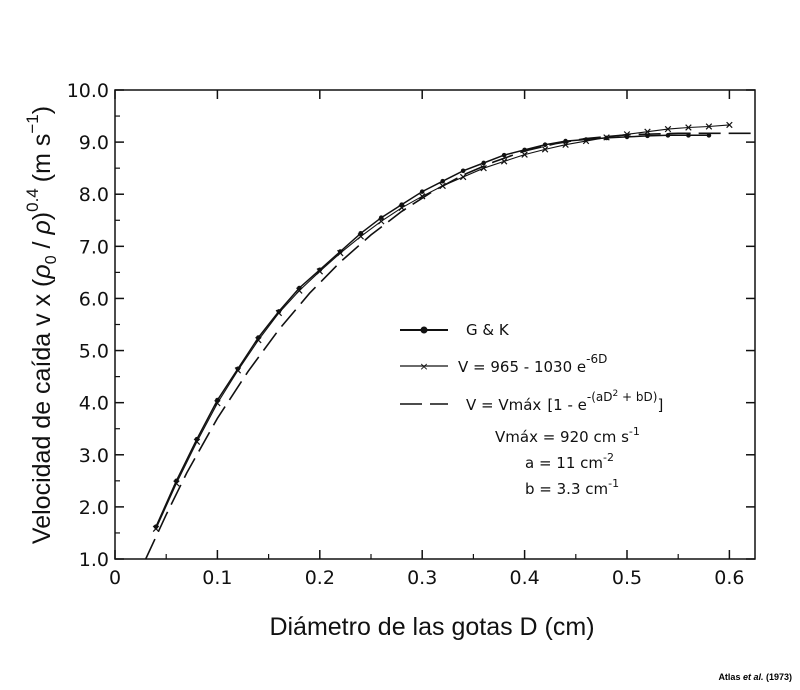 The image size is (800, 690). I want to click on legend-param-b: b = 3.3 cm-1, so click(572, 487).